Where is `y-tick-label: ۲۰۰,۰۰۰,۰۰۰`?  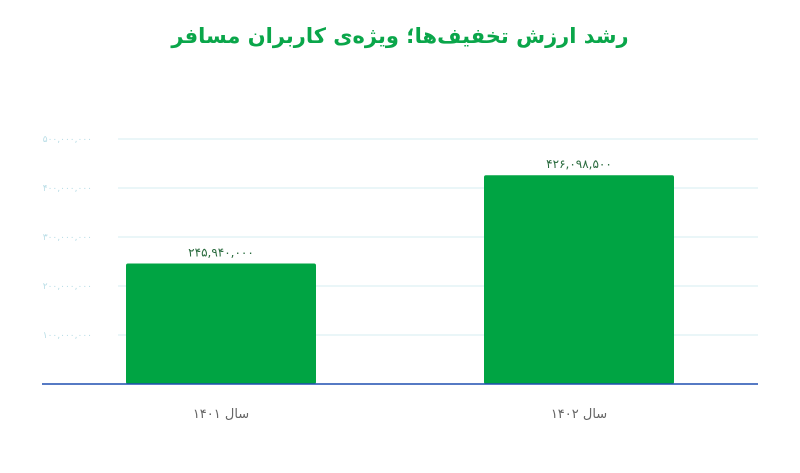
y-tick-label: ۲۰۰,۰۰۰,۰۰۰ is located at coordinates (67, 287).